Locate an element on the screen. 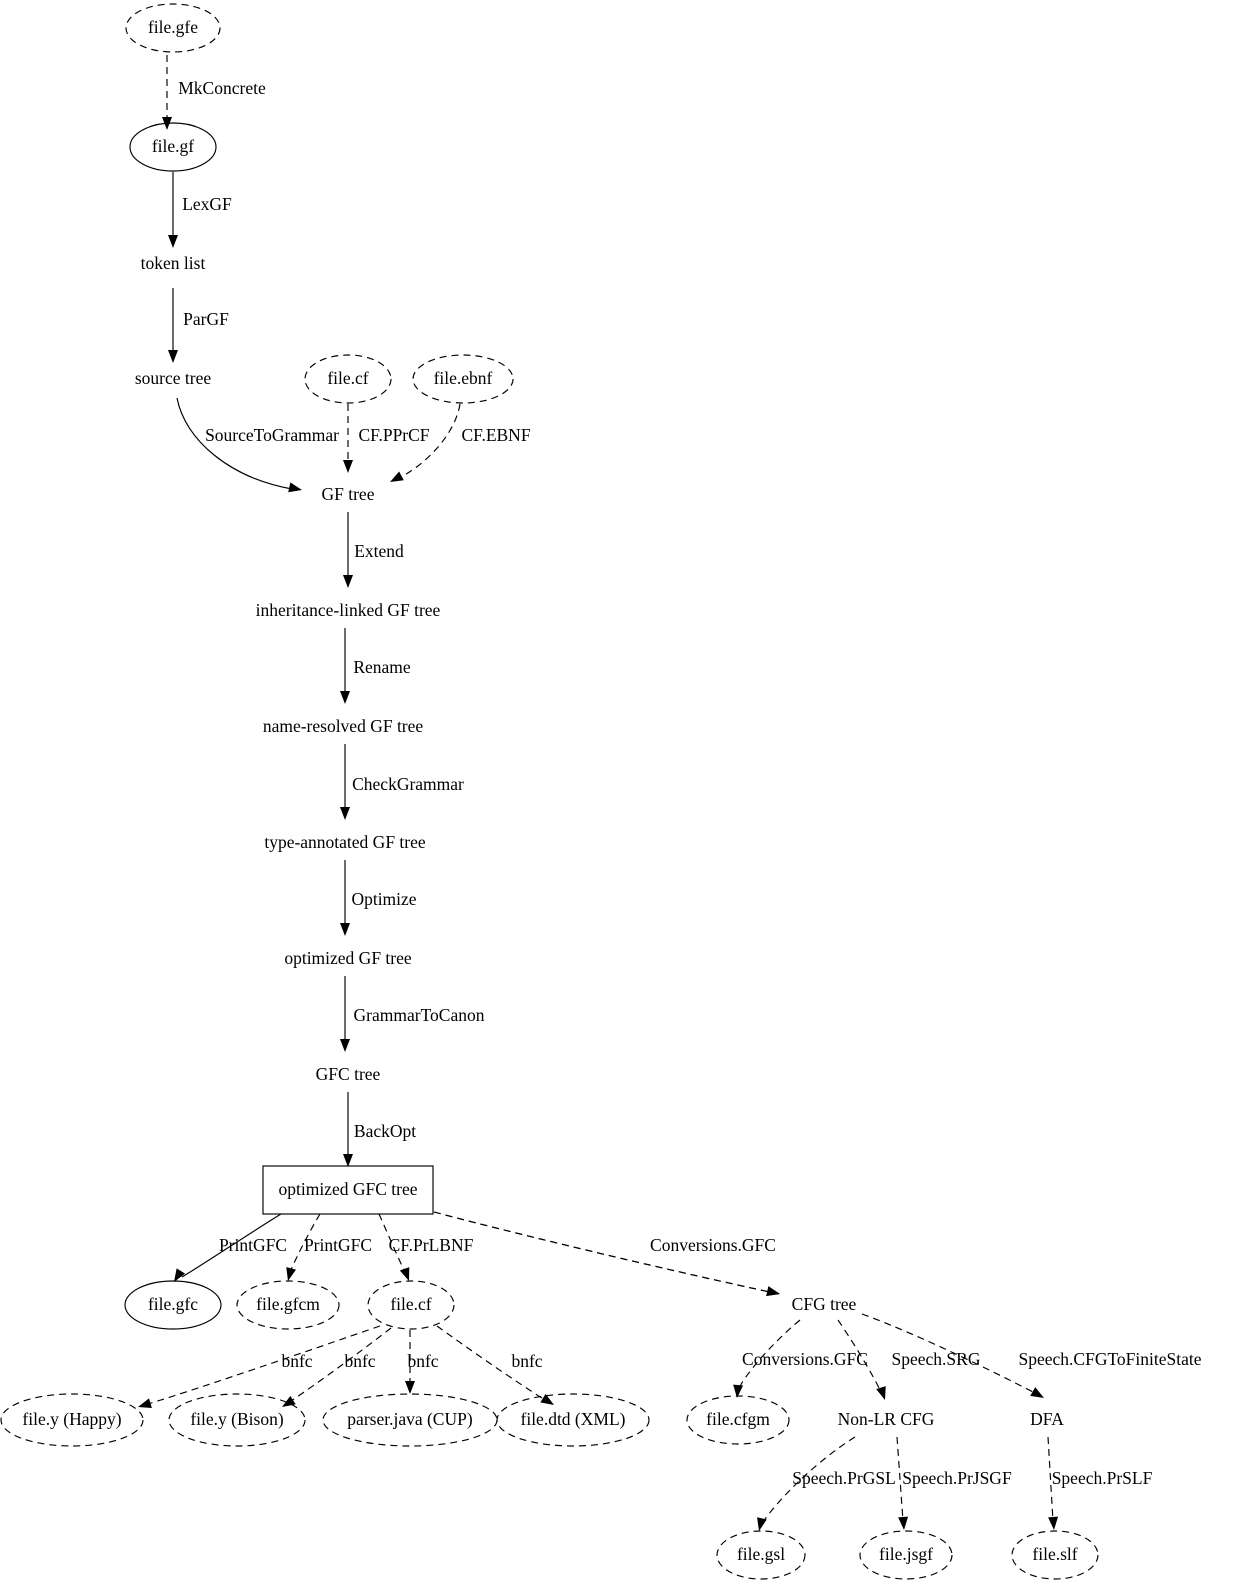 The image size is (1256, 1588). edge-dfa-to-file-slf is located at coordinates (1053, 1483).